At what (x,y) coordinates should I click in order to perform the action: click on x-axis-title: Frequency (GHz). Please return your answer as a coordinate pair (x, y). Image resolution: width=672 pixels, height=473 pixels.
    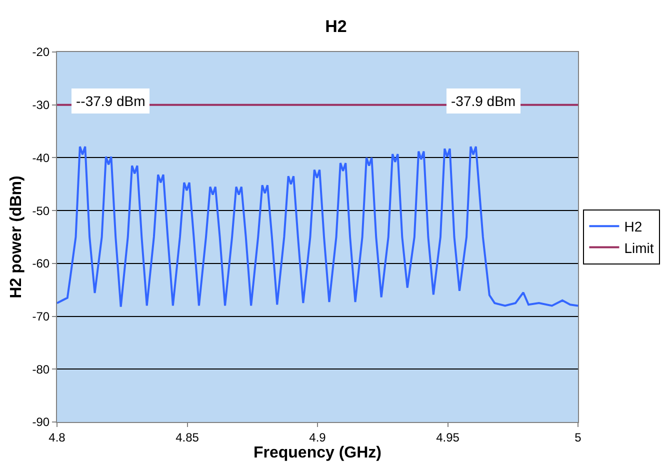
    Looking at the image, I should click on (317, 453).